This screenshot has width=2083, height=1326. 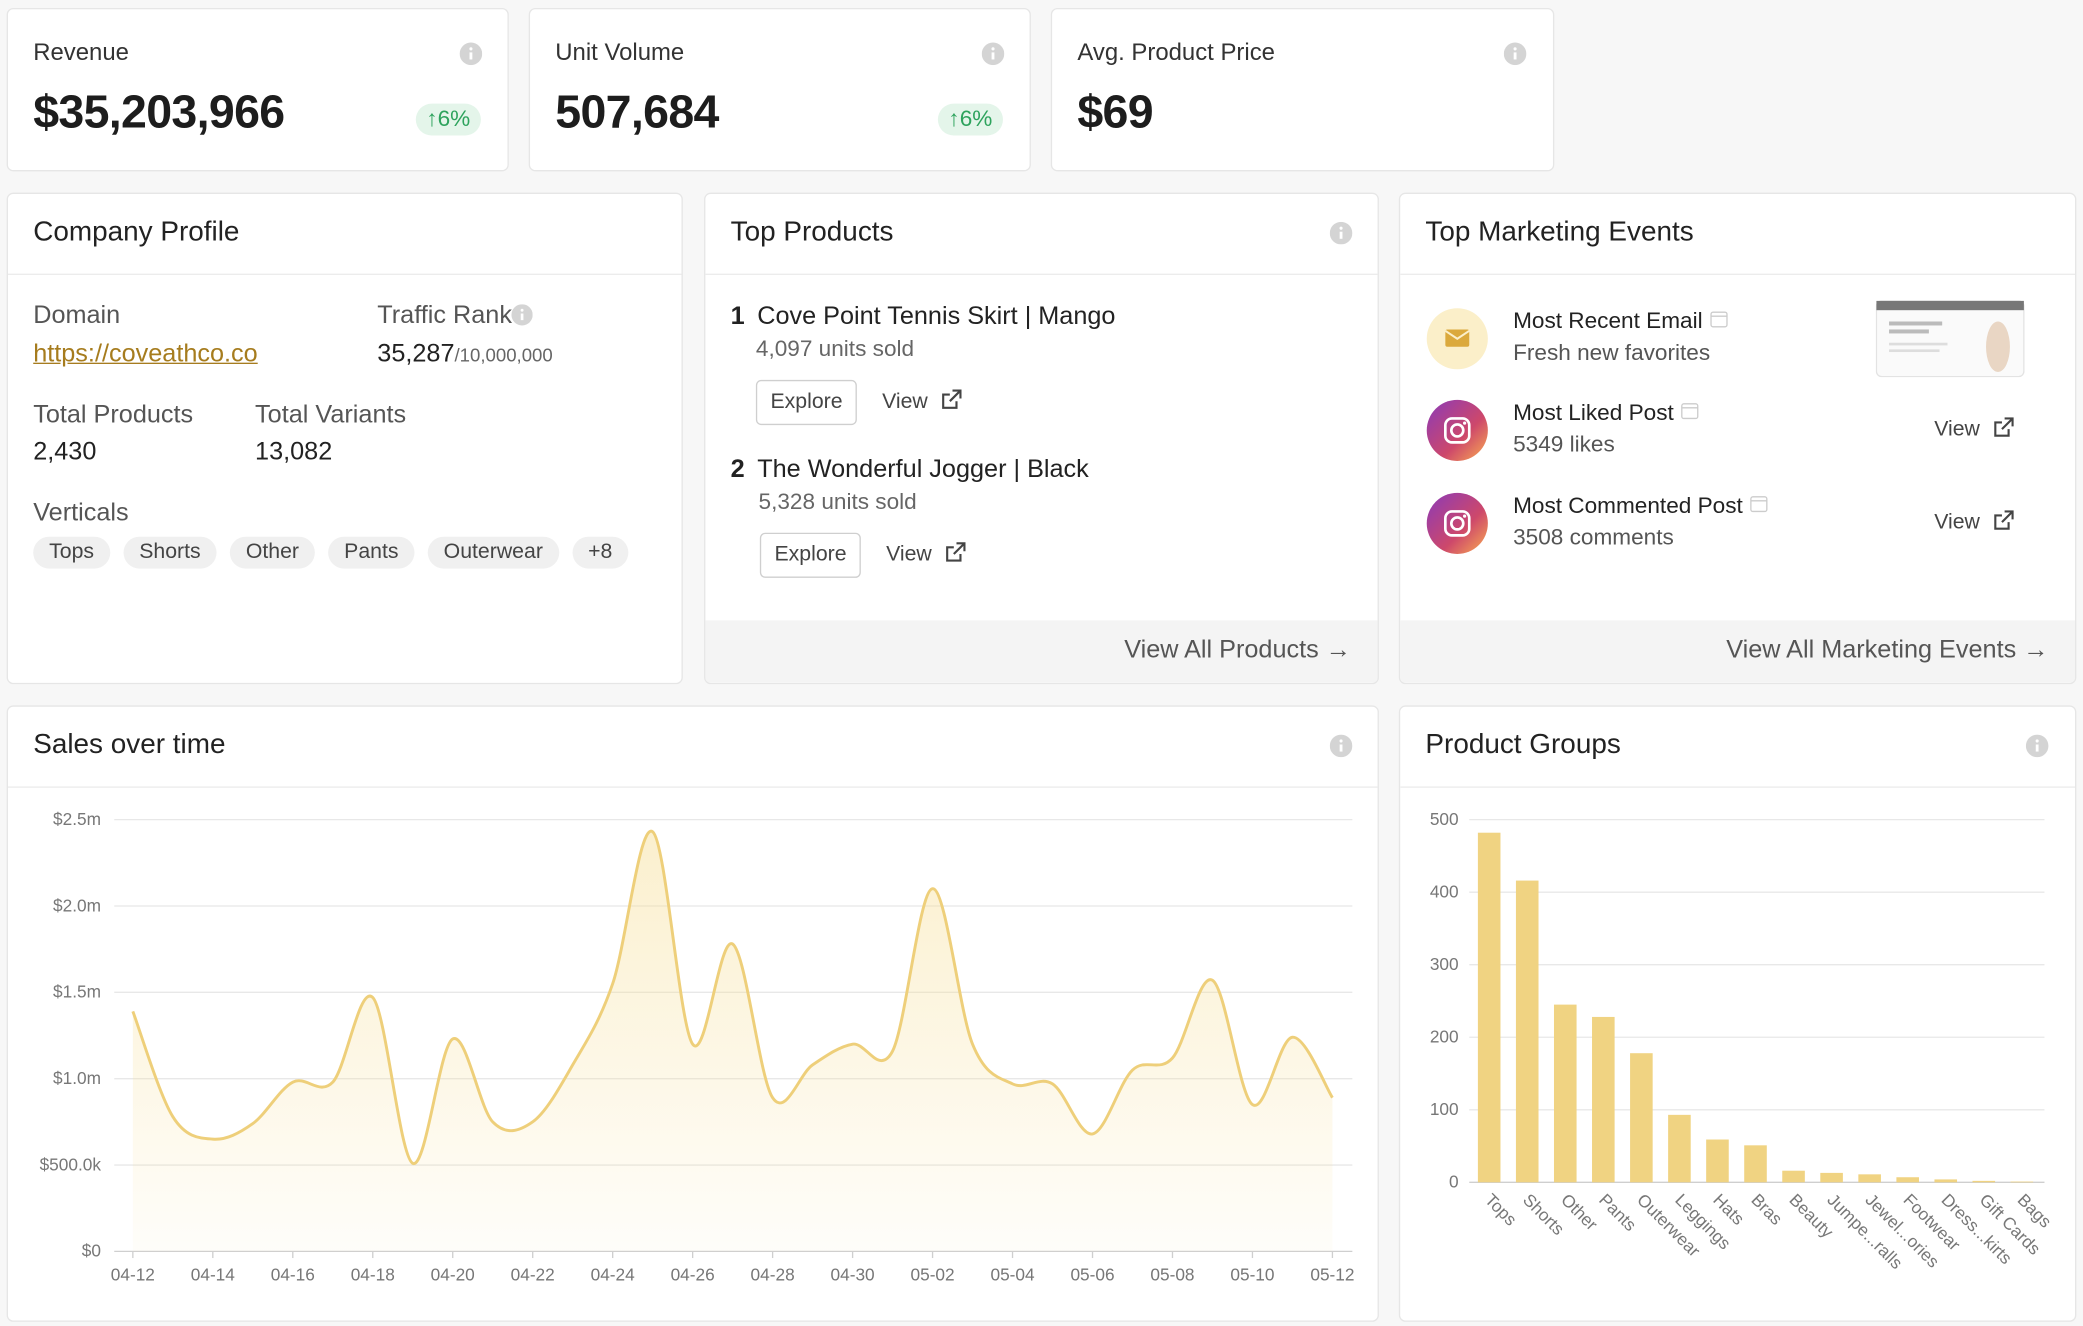 I want to click on field-label-text: Traffic Rank, so click(x=444, y=315).